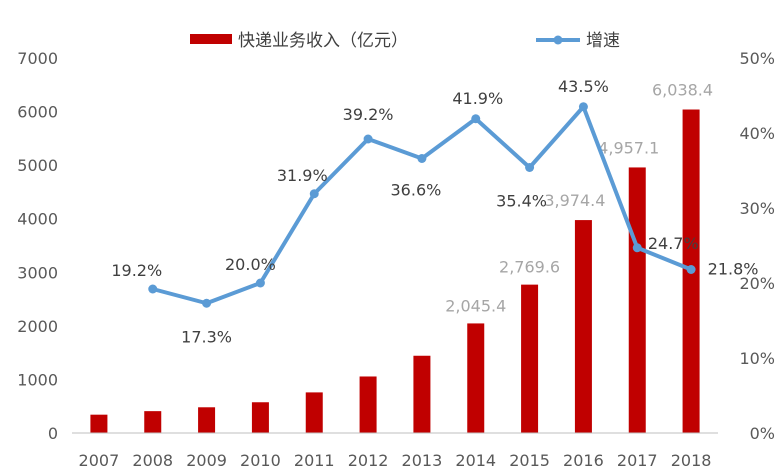 The width and height of the screenshot is (782, 475). What do you see at coordinates (691, 460) in the screenshot?
I see `x-tick-label: 2018` at bounding box center [691, 460].